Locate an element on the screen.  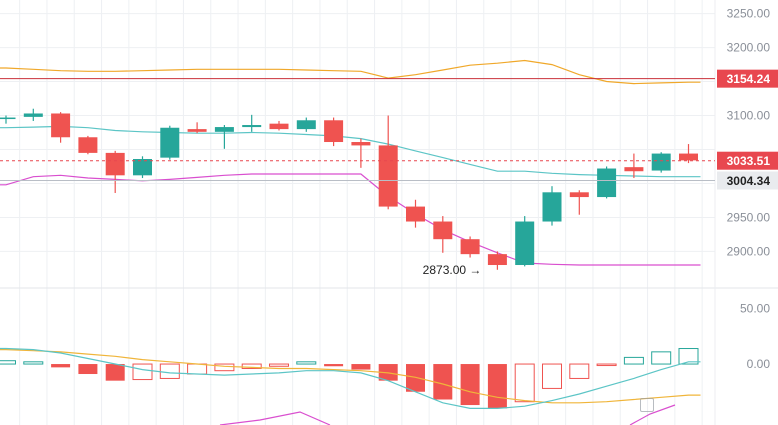
macd-line is located at coordinates (350, 378).